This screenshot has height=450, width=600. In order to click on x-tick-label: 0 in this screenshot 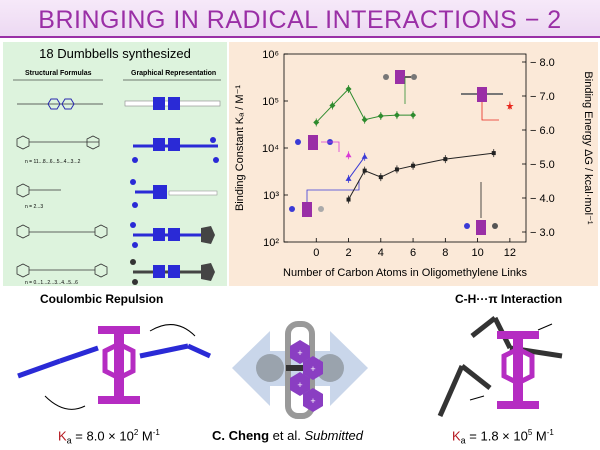, I will do `click(316, 253)`.